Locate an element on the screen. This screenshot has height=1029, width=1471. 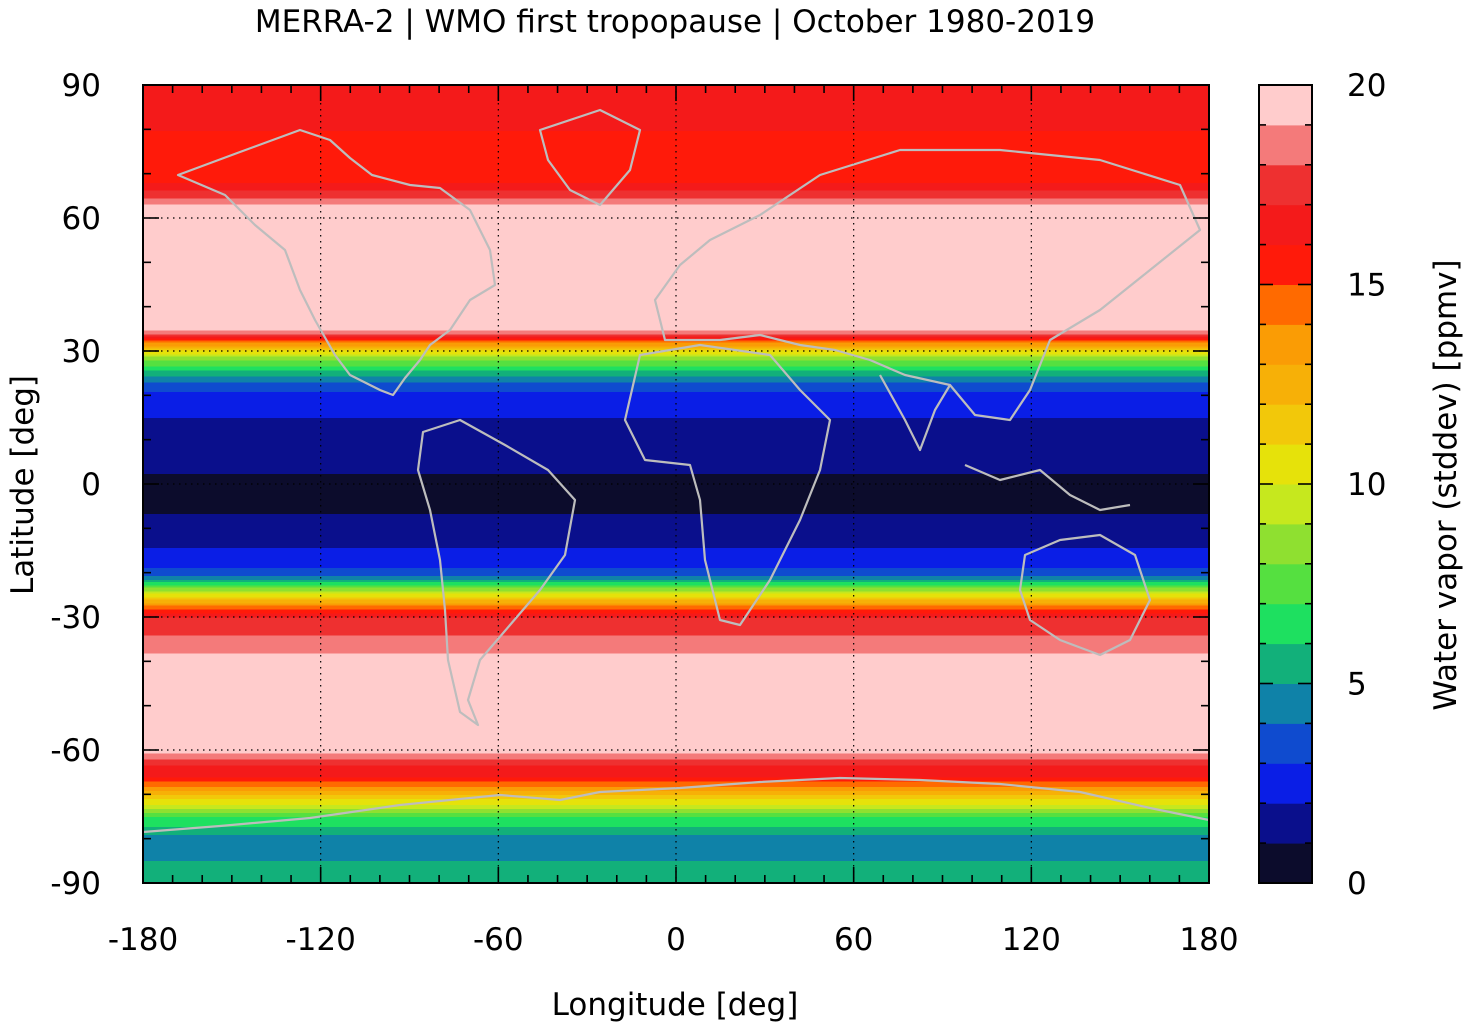
y-tick-label: 0 is located at coordinates (91, 485).